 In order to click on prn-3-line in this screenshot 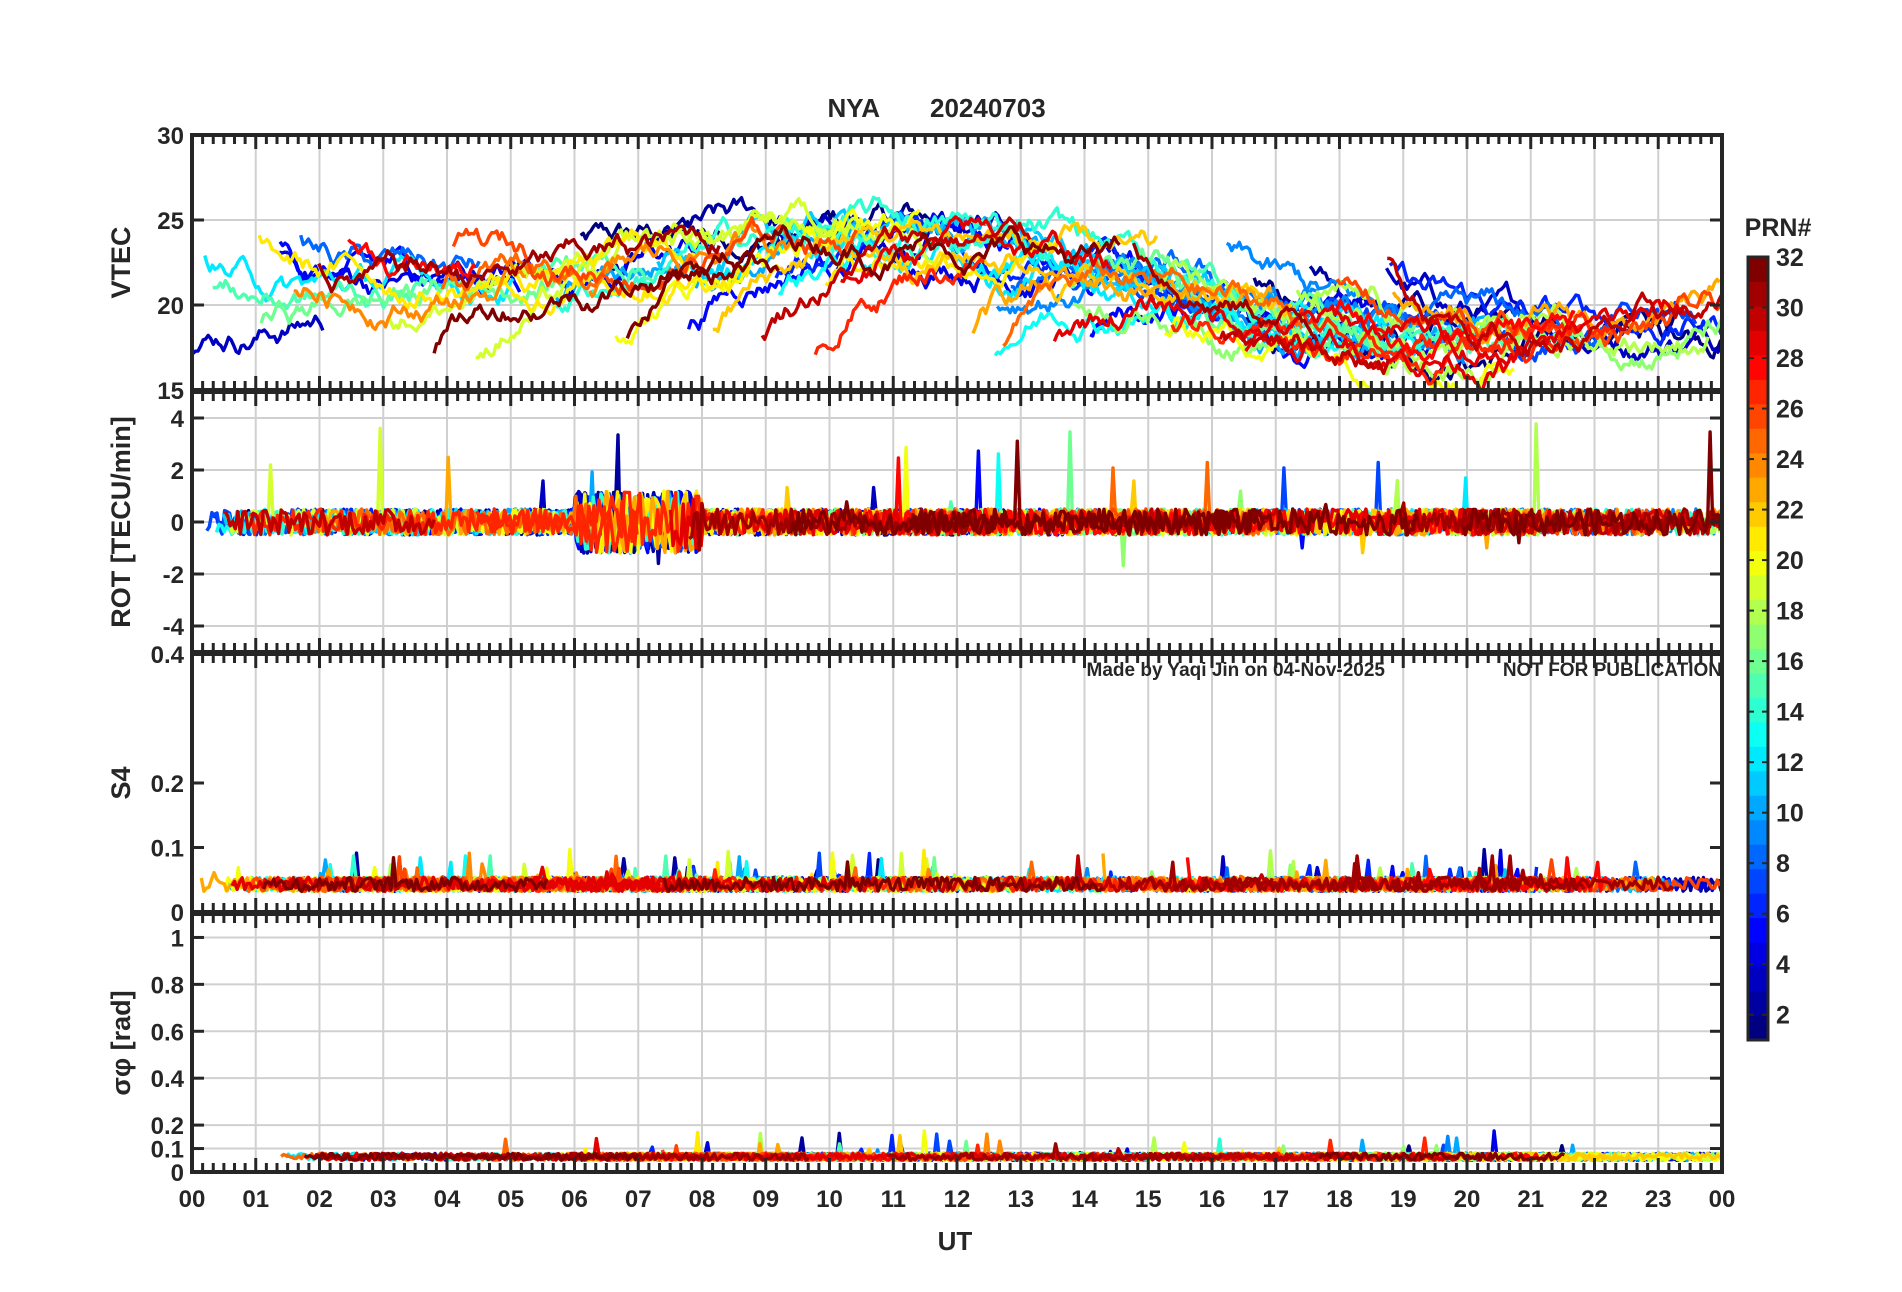, I will do `click(258, 334)`.